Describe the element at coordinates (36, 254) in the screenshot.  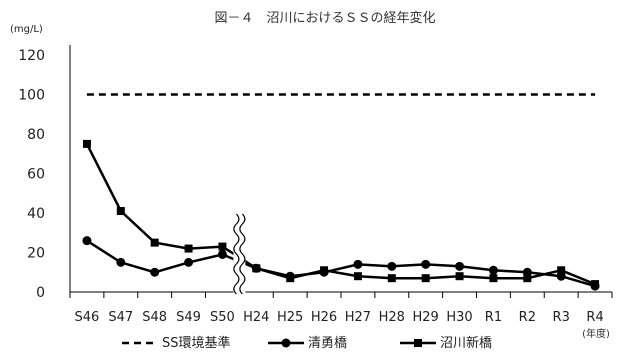
I see `y-tick-label: 20` at that location.